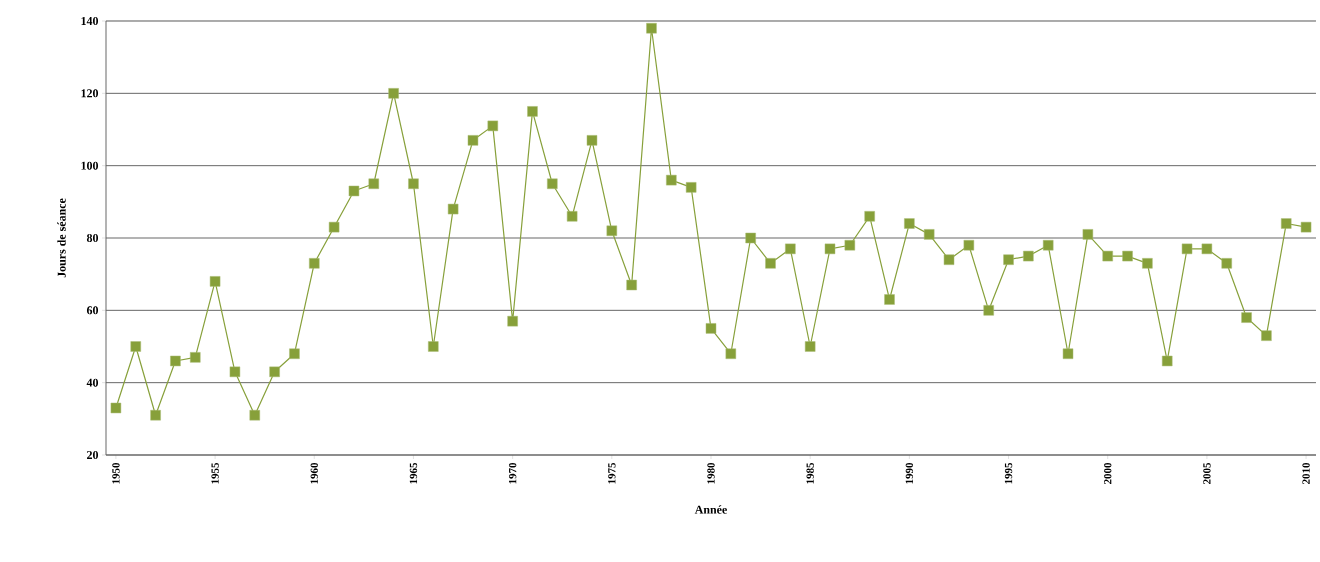  I want to click on y-tick-label: 120, so click(90, 93).